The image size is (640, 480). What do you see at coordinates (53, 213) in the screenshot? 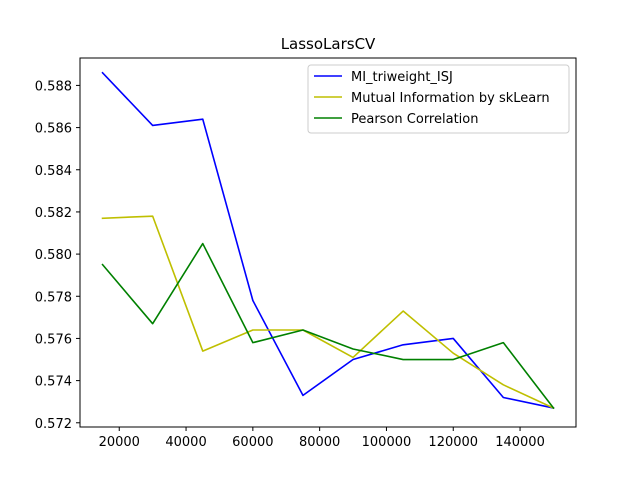
I see `y-tick-label: 0.582` at bounding box center [53, 213].